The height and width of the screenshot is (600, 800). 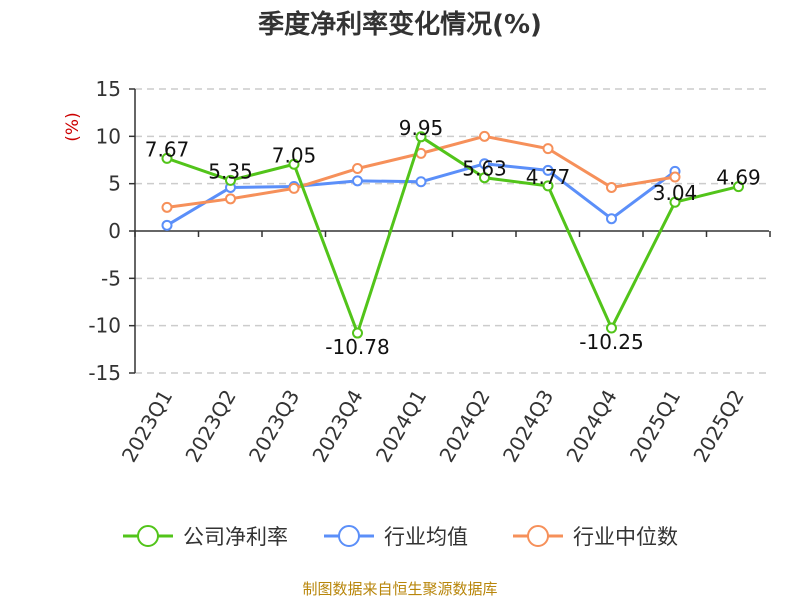 What do you see at coordinates (655, 426) in the screenshot?
I see `x-tick-label: 2025Q1` at bounding box center [655, 426].